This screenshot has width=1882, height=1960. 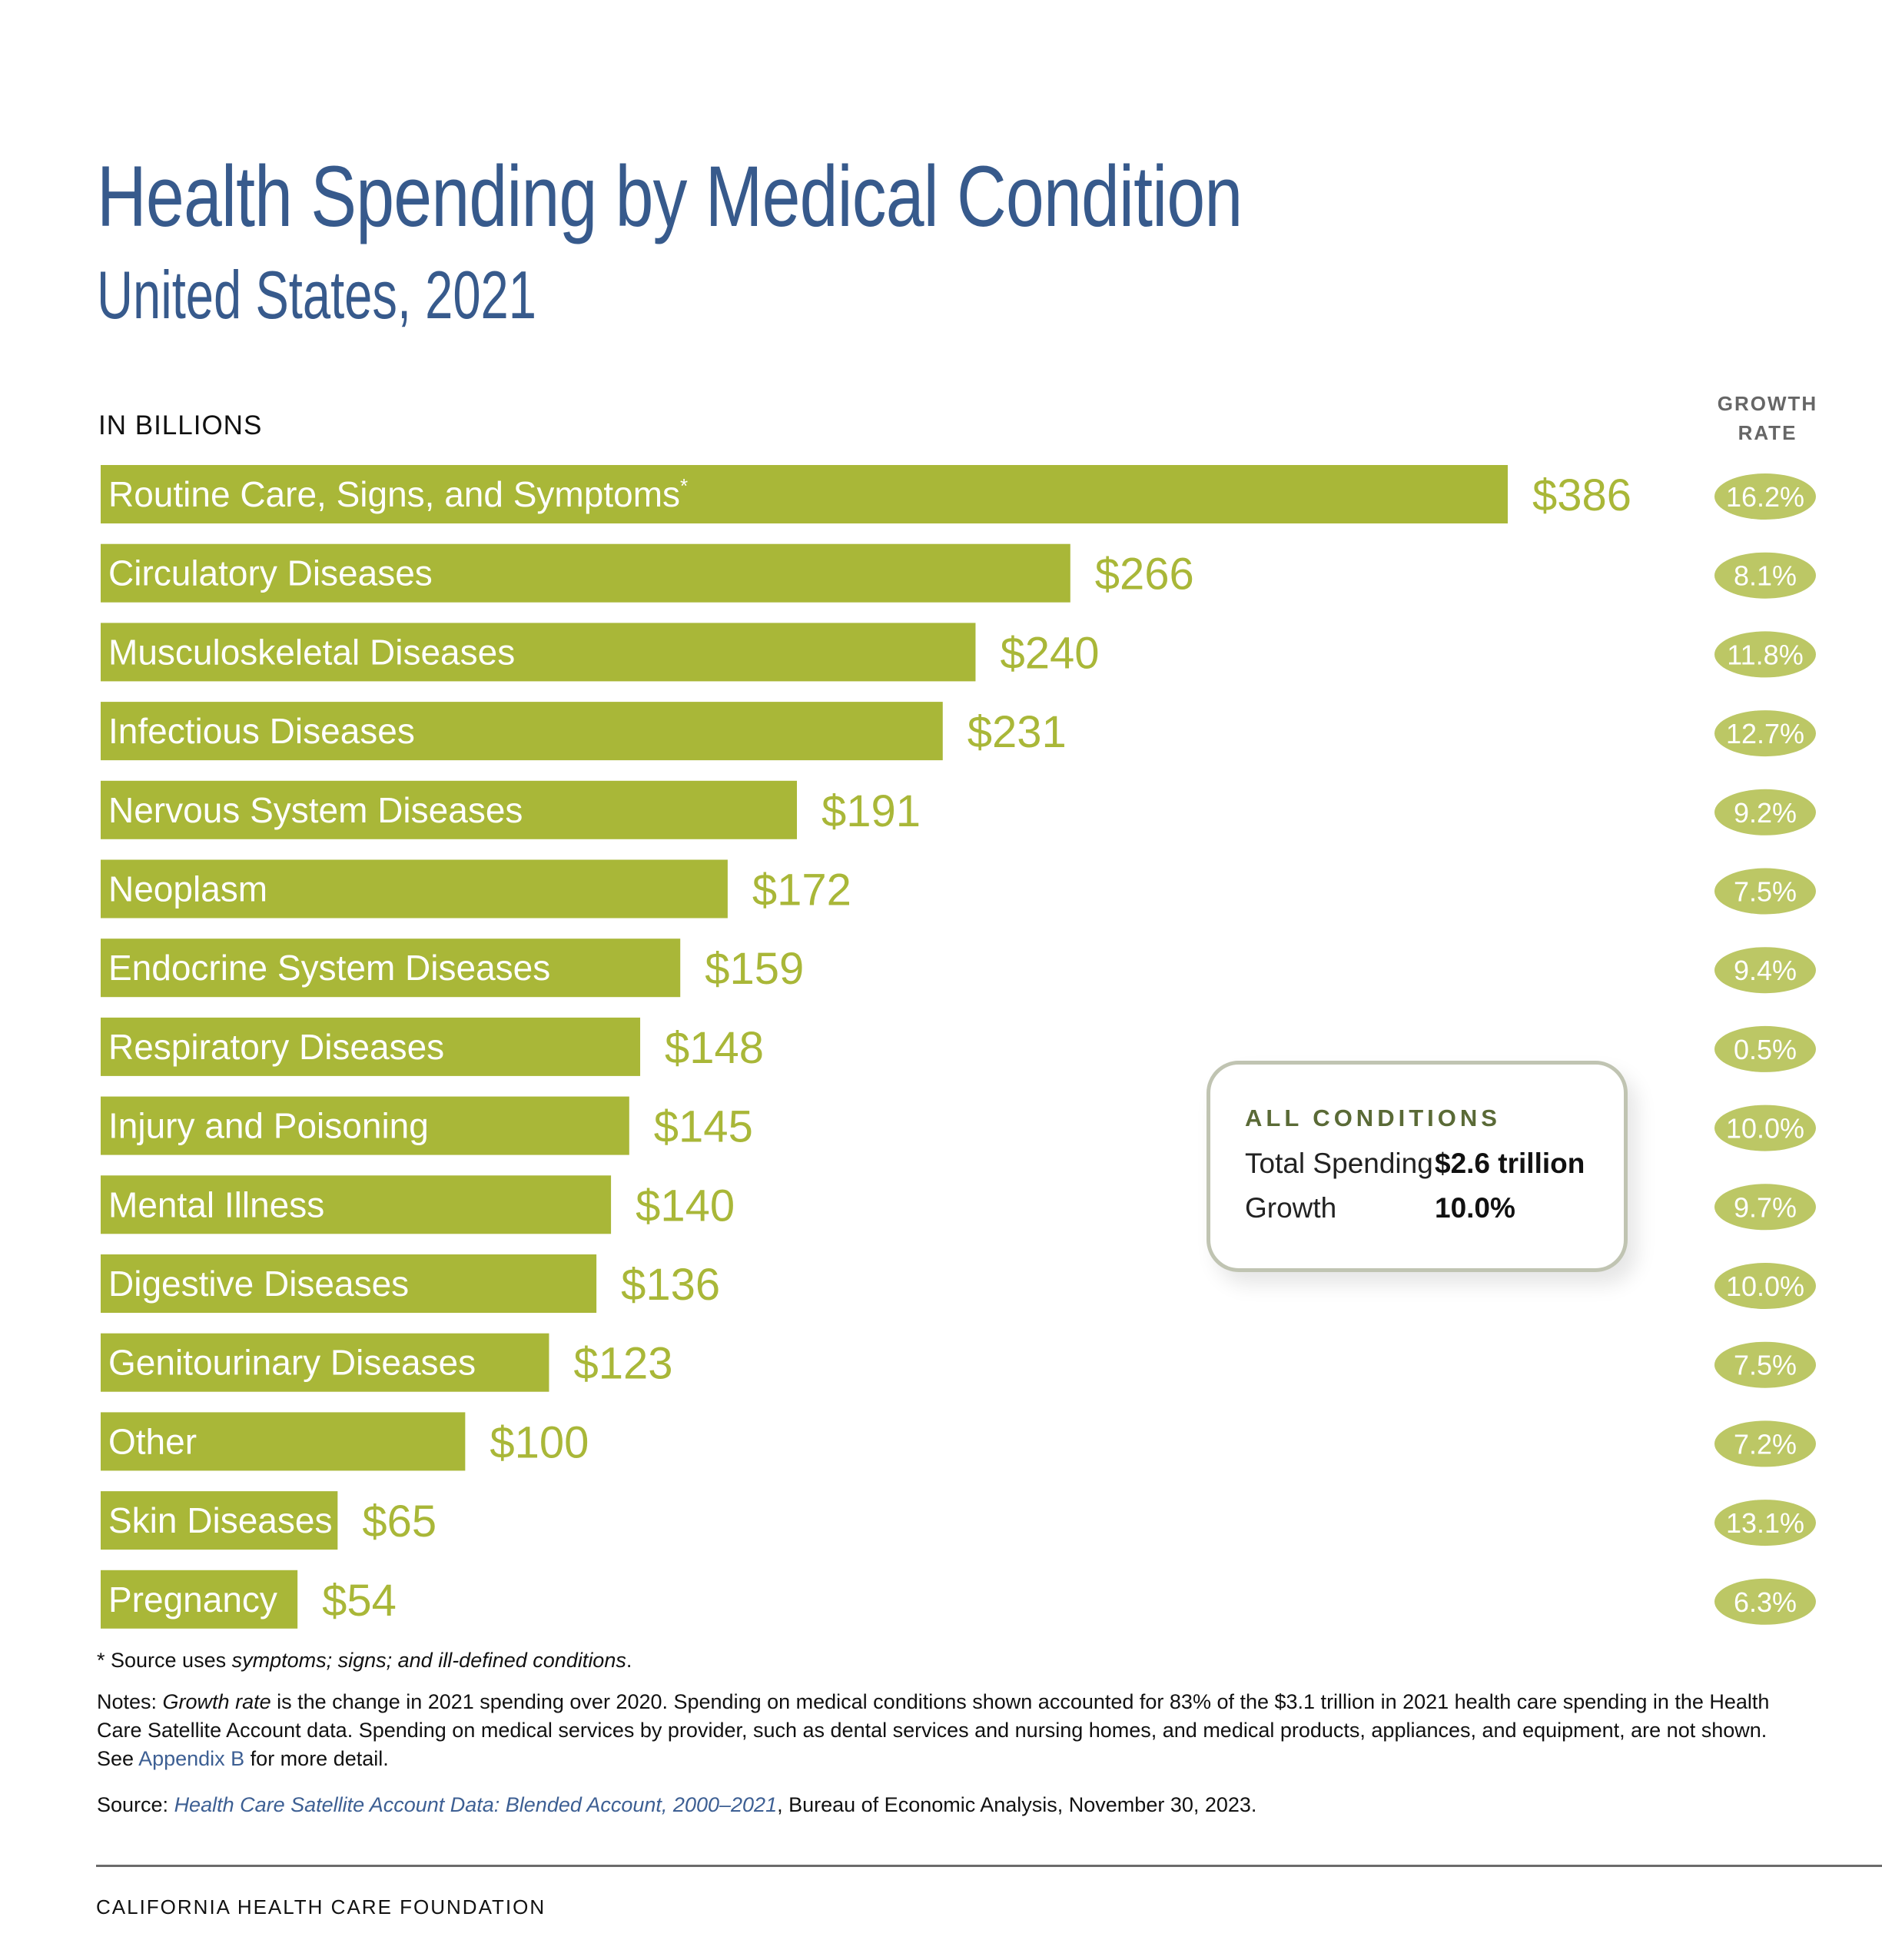 I want to click on source-prefix: Source:, so click(x=135, y=1804).